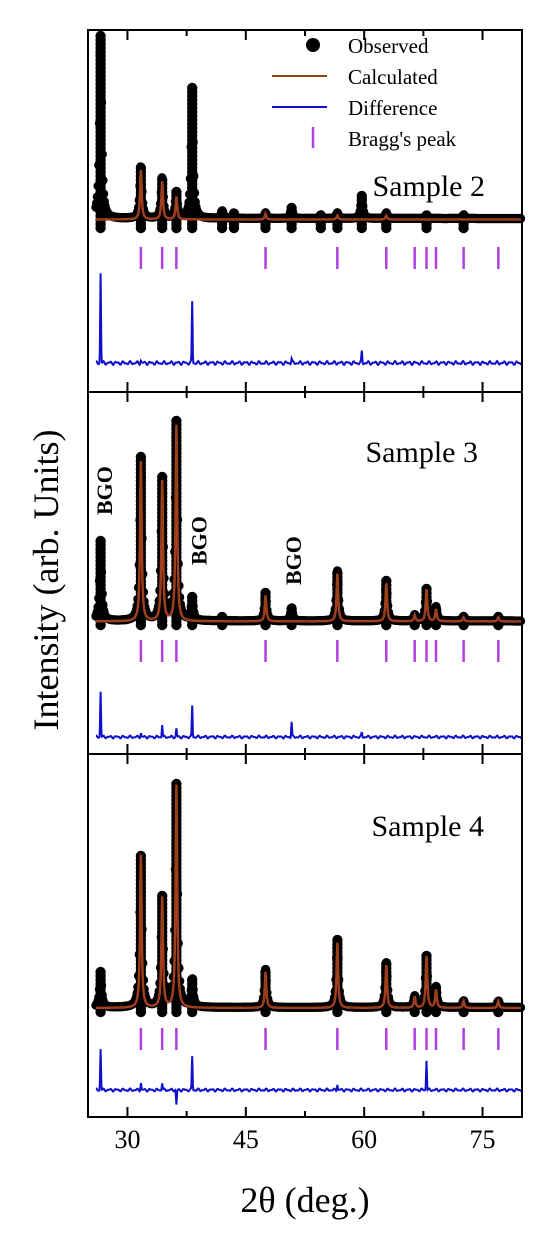 Image resolution: width=550 pixels, height=1247 pixels. What do you see at coordinates (428, 826) in the screenshot?
I see `panel-label: Sample 4` at bounding box center [428, 826].